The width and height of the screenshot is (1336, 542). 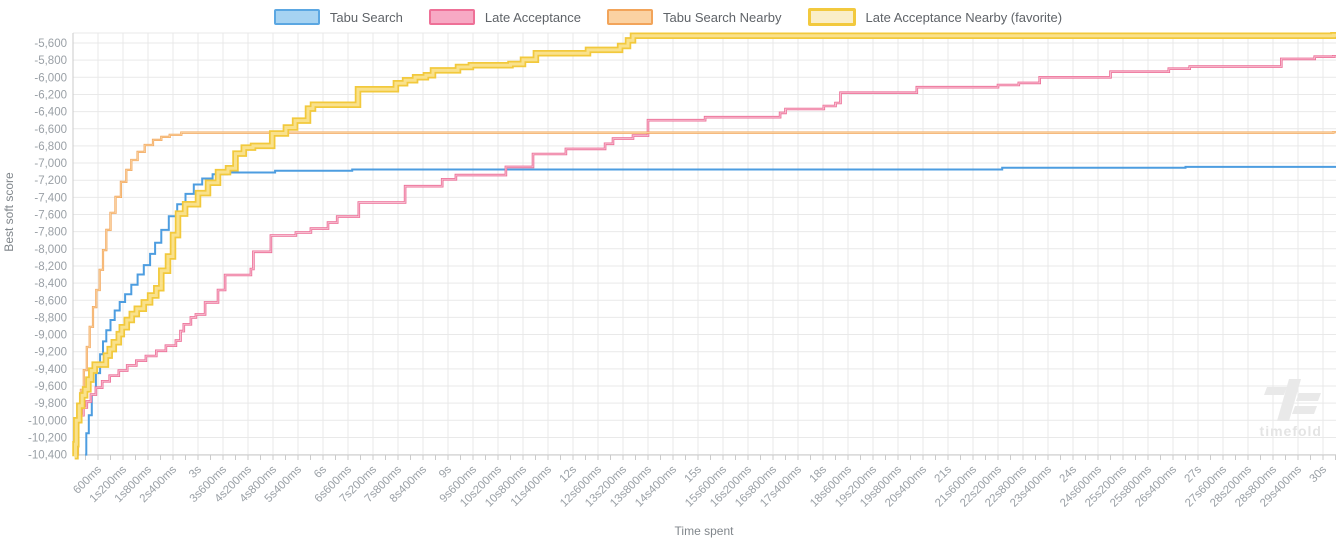 What do you see at coordinates (445, 471) in the screenshot?
I see `x-tick-label: 9s` at bounding box center [445, 471].